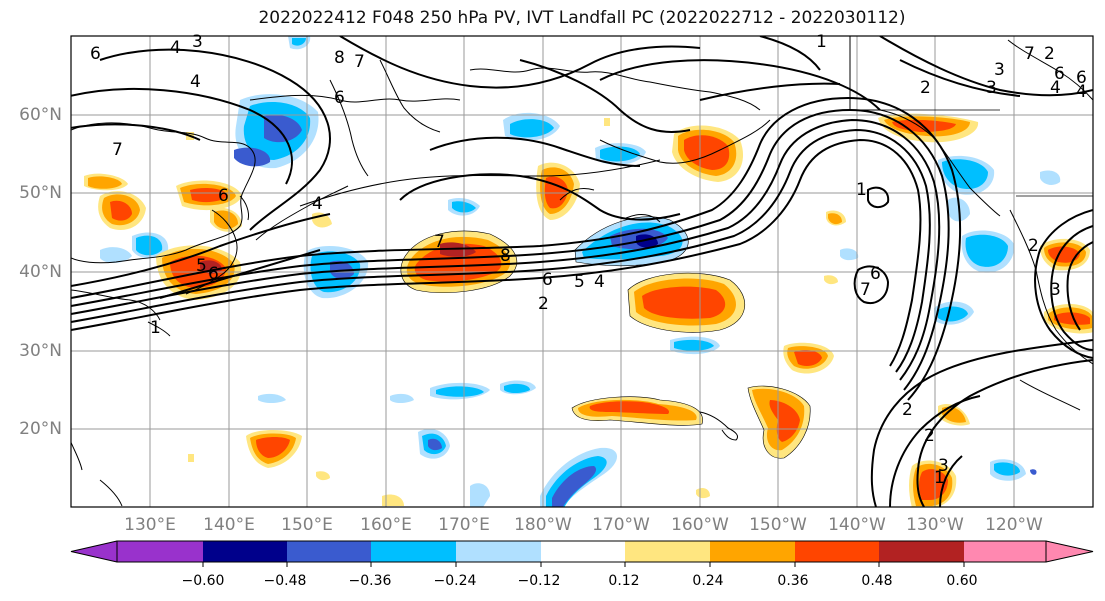  I want to click on lon-label: 140°W, so click(857, 525).